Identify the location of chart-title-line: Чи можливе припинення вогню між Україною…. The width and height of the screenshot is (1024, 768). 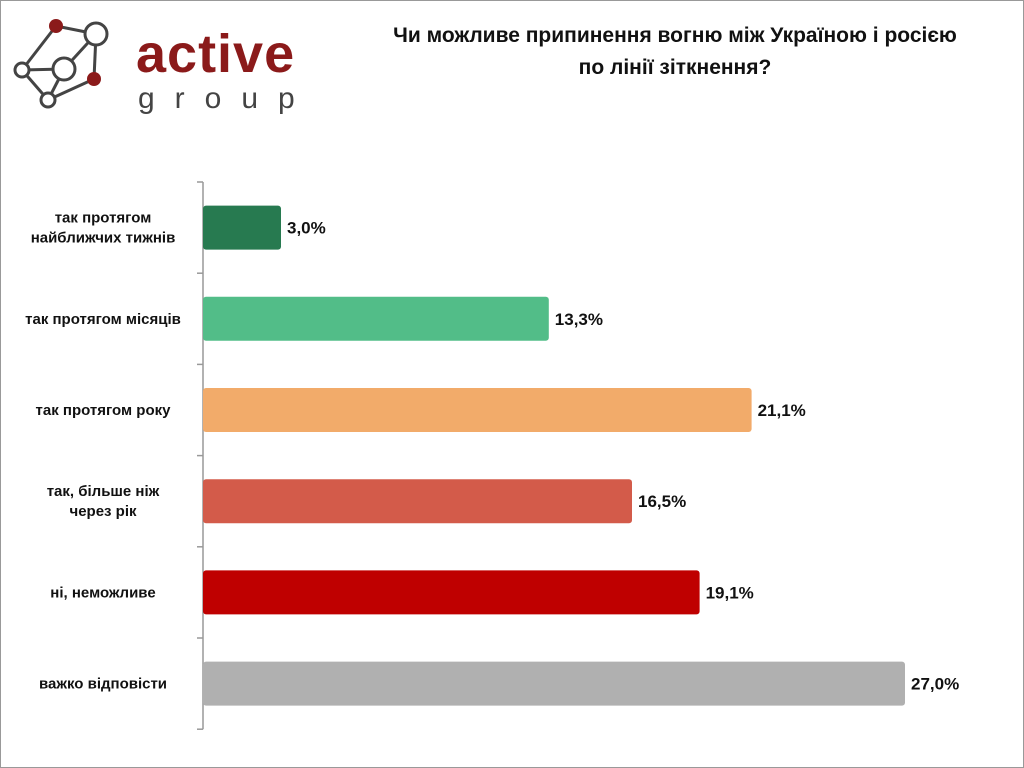
(675, 35).